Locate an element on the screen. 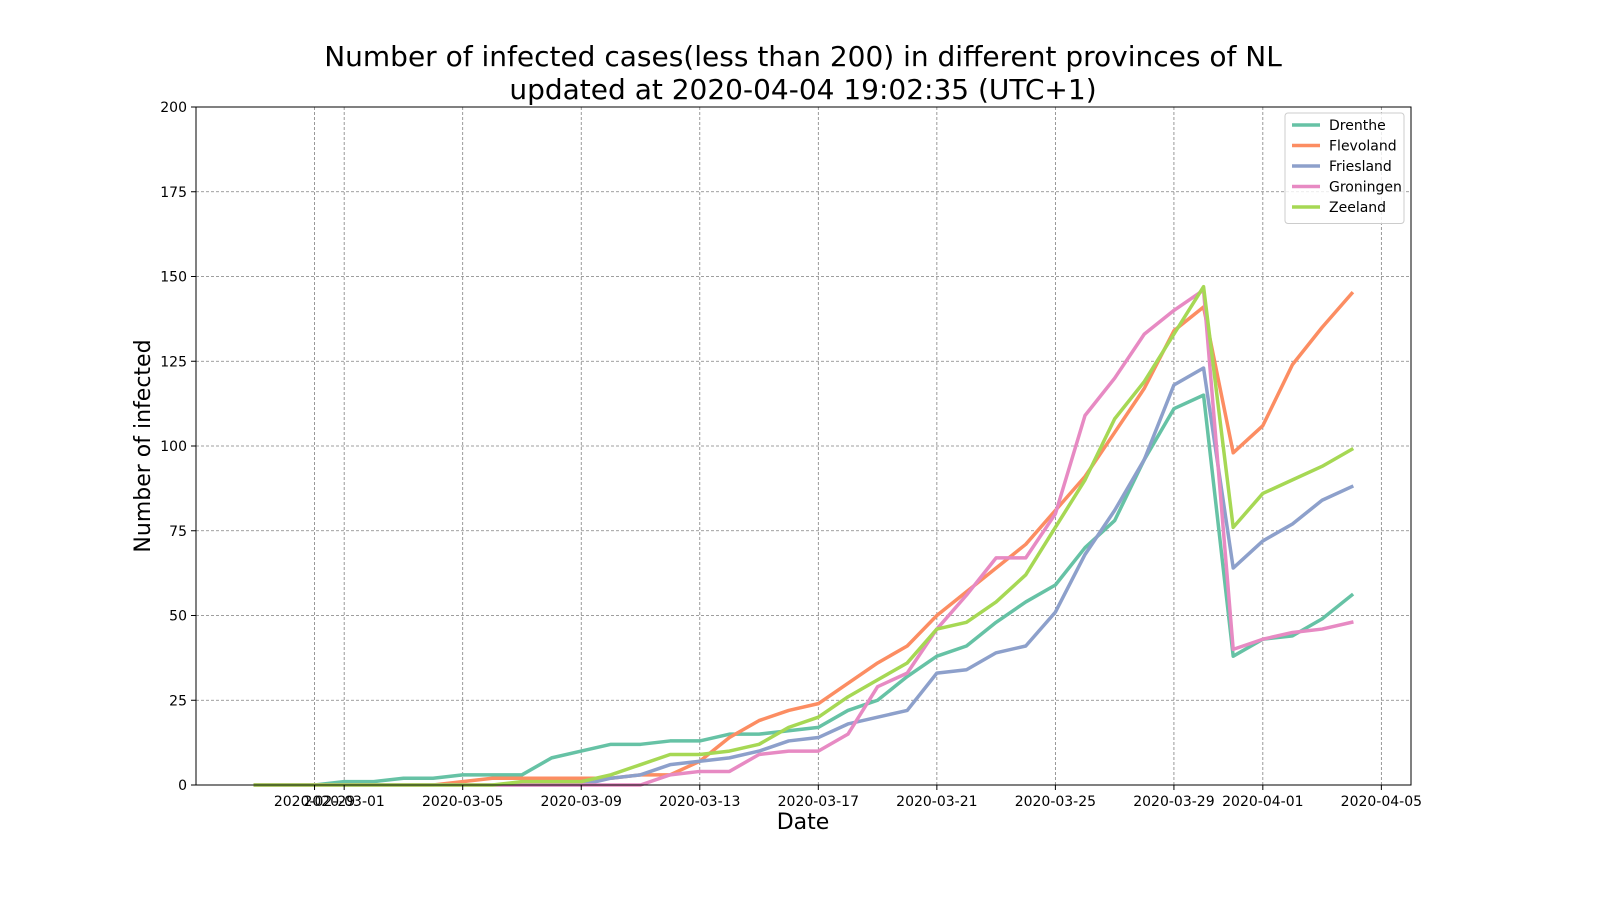 The width and height of the screenshot is (1600, 900). y-tick-label: 0 is located at coordinates (182, 786).